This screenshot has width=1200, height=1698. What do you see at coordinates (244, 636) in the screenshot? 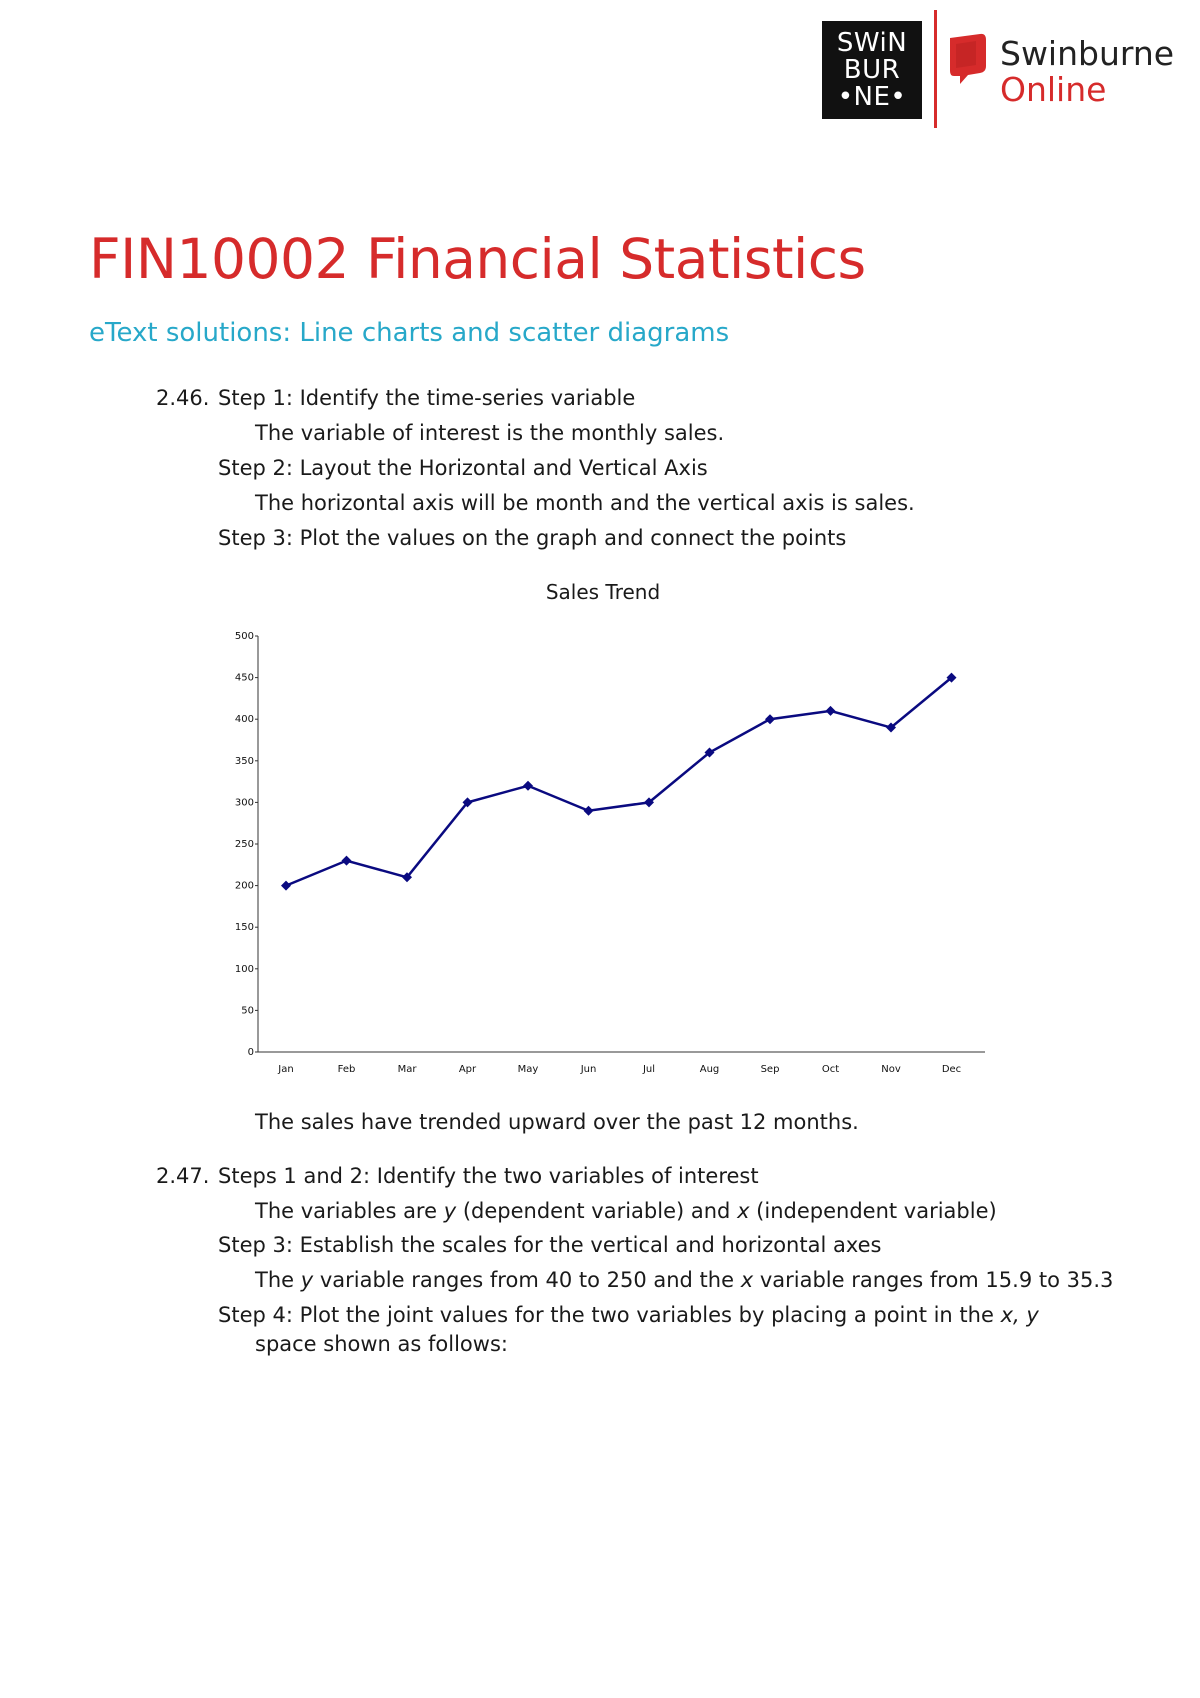
I see `y-tick-label: 500` at bounding box center [244, 636].